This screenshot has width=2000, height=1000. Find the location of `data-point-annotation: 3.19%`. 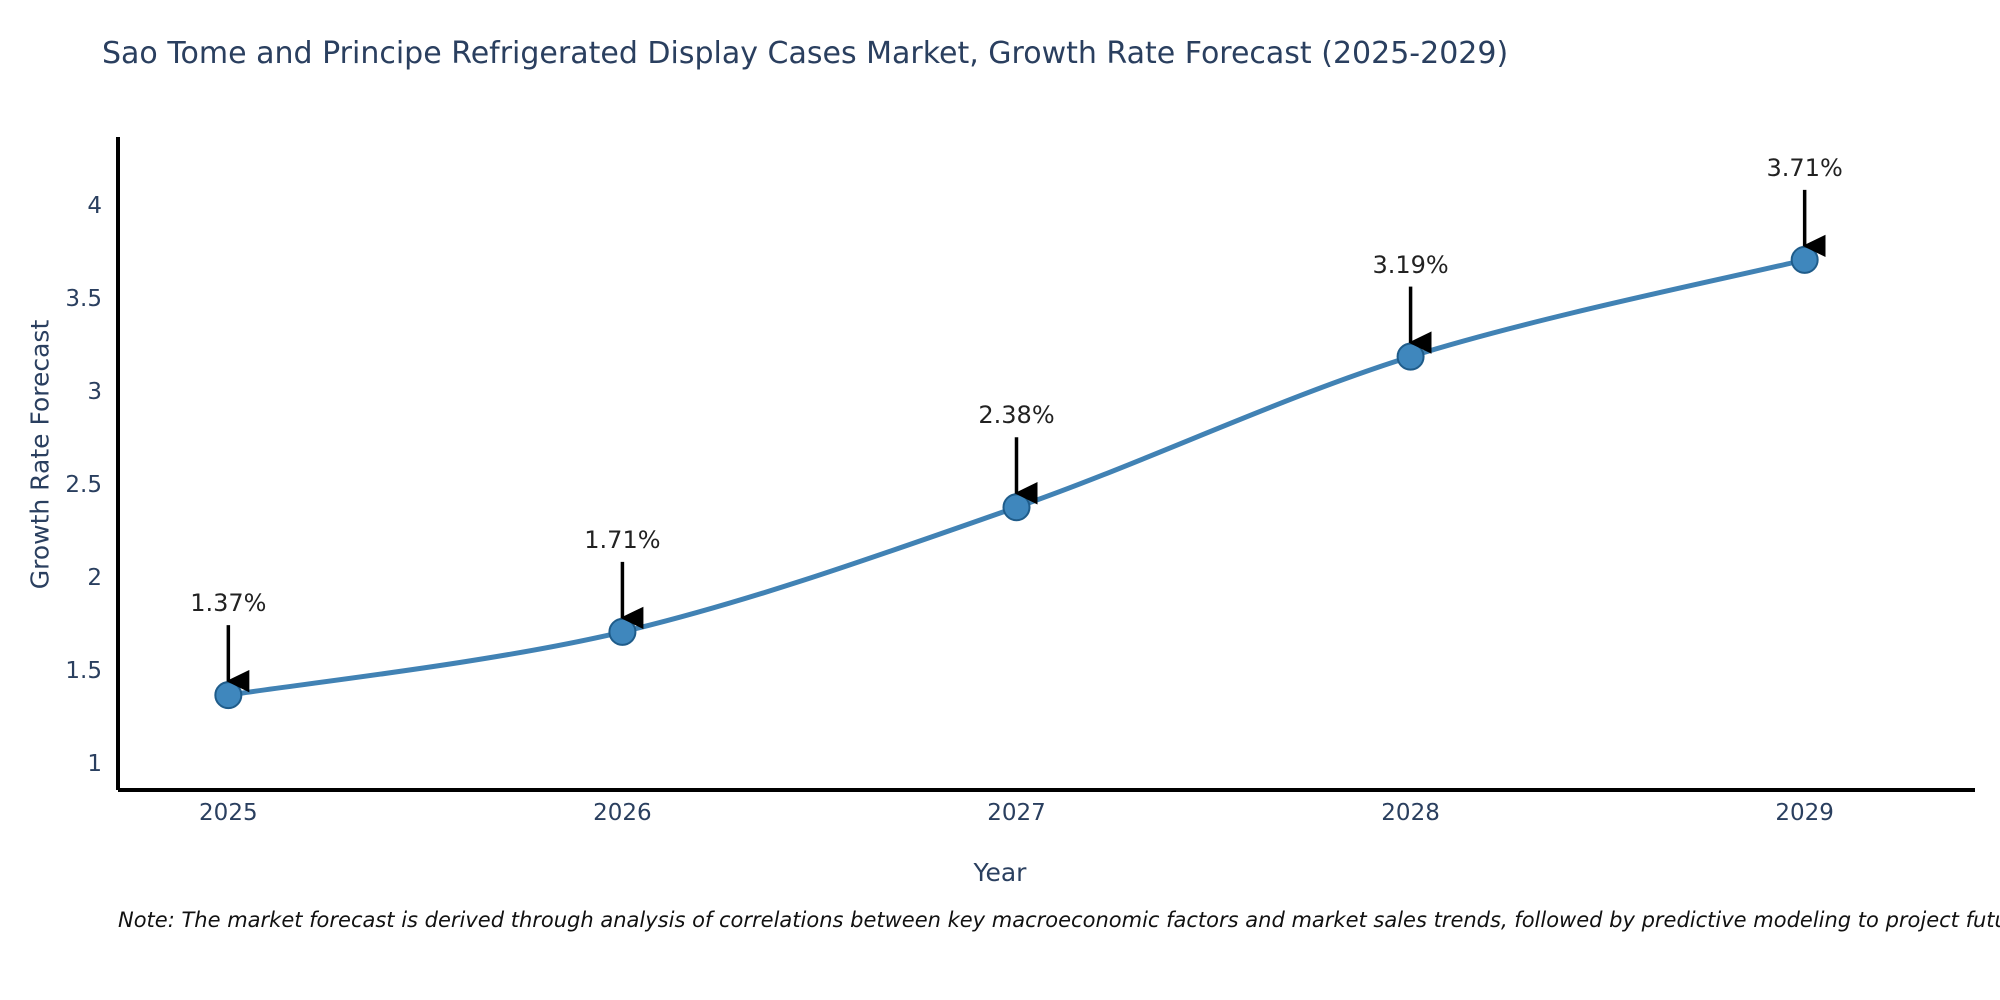

data-point-annotation: 3.19% is located at coordinates (1410, 264).